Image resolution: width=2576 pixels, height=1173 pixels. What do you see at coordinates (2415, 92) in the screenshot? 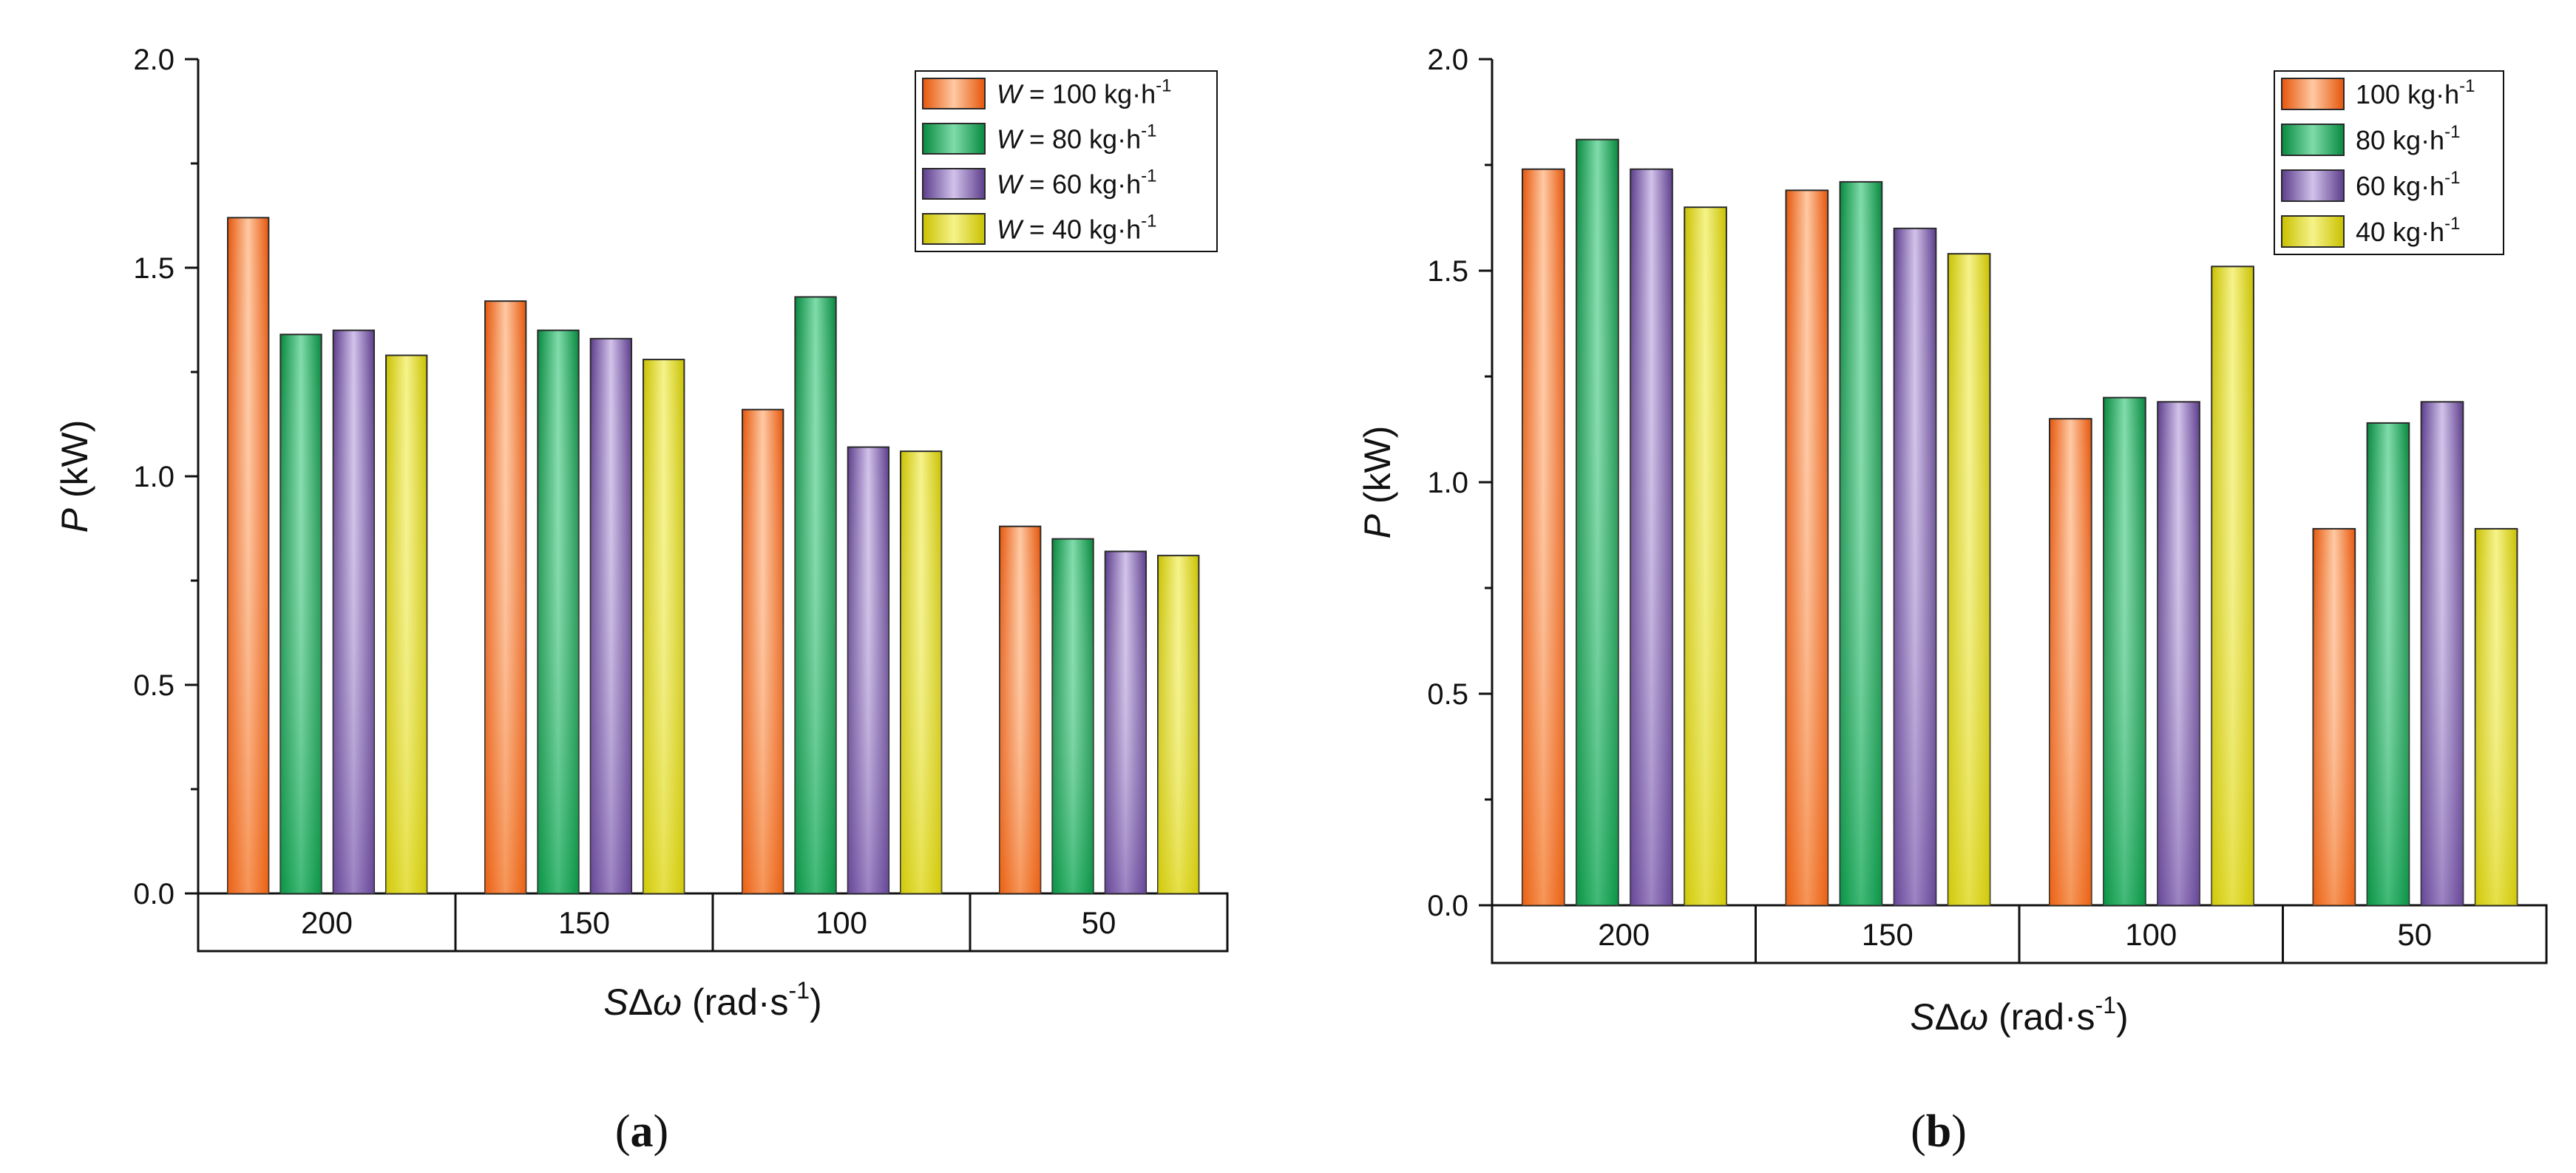
I see `legend-label-orange: 100 kg·h-1` at bounding box center [2415, 92].